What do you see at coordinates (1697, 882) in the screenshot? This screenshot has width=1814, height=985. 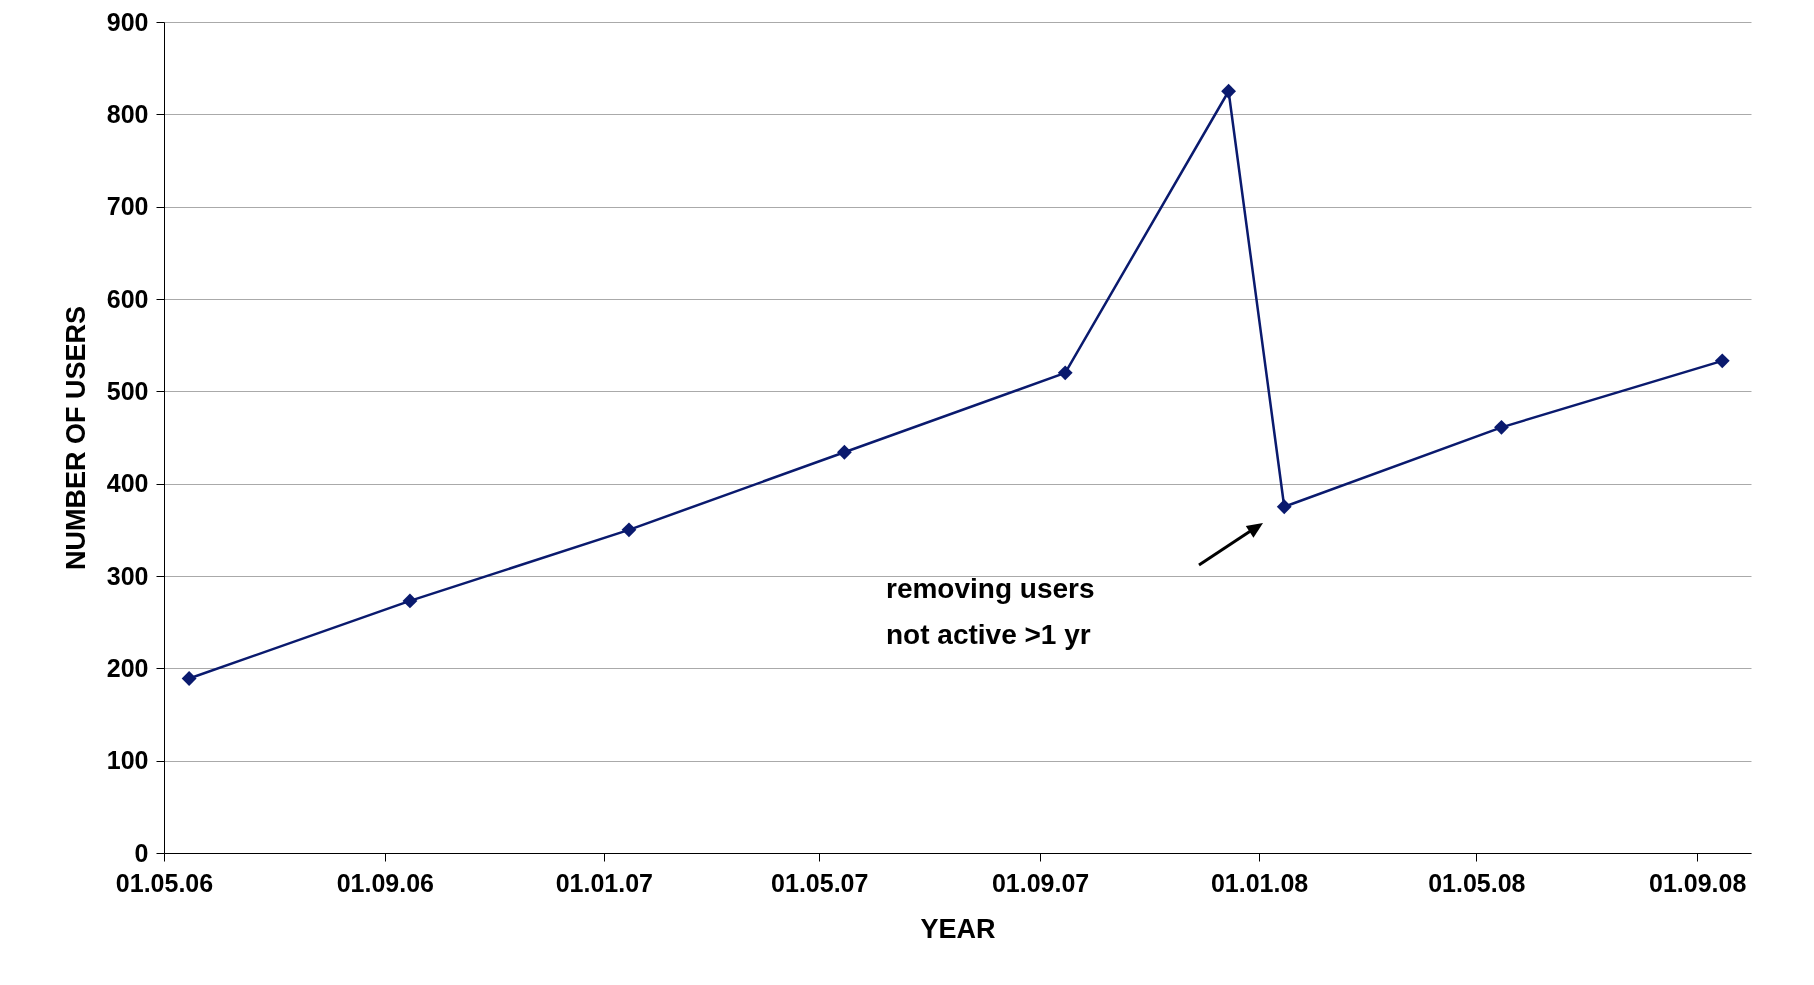 I see `x-tick-label: 01.09.08` at bounding box center [1697, 882].